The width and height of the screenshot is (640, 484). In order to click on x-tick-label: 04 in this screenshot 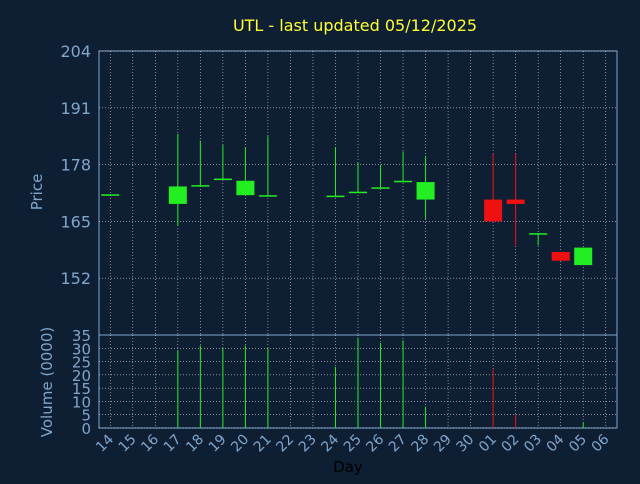, I will do `click(556, 443)`.